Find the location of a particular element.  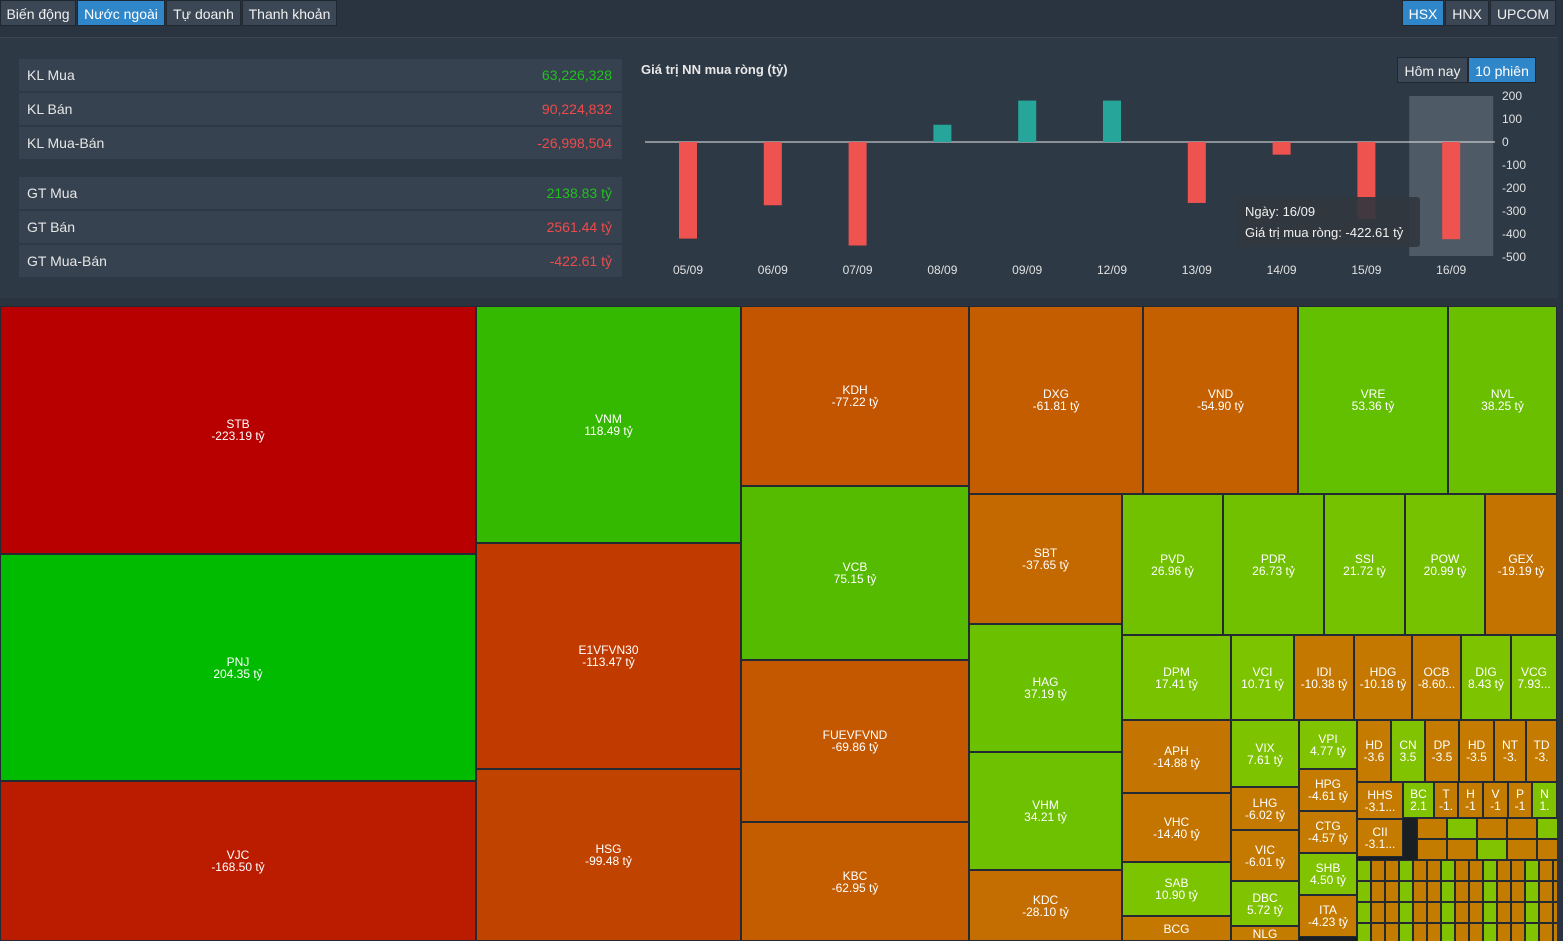

treemap-cell-bc: BC 2.1 is located at coordinates (1418, 800).